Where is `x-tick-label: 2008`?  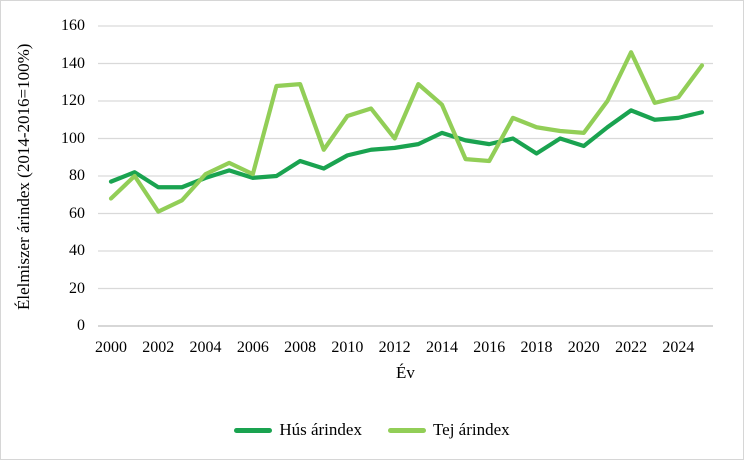 x-tick-label: 2008 is located at coordinates (300, 347).